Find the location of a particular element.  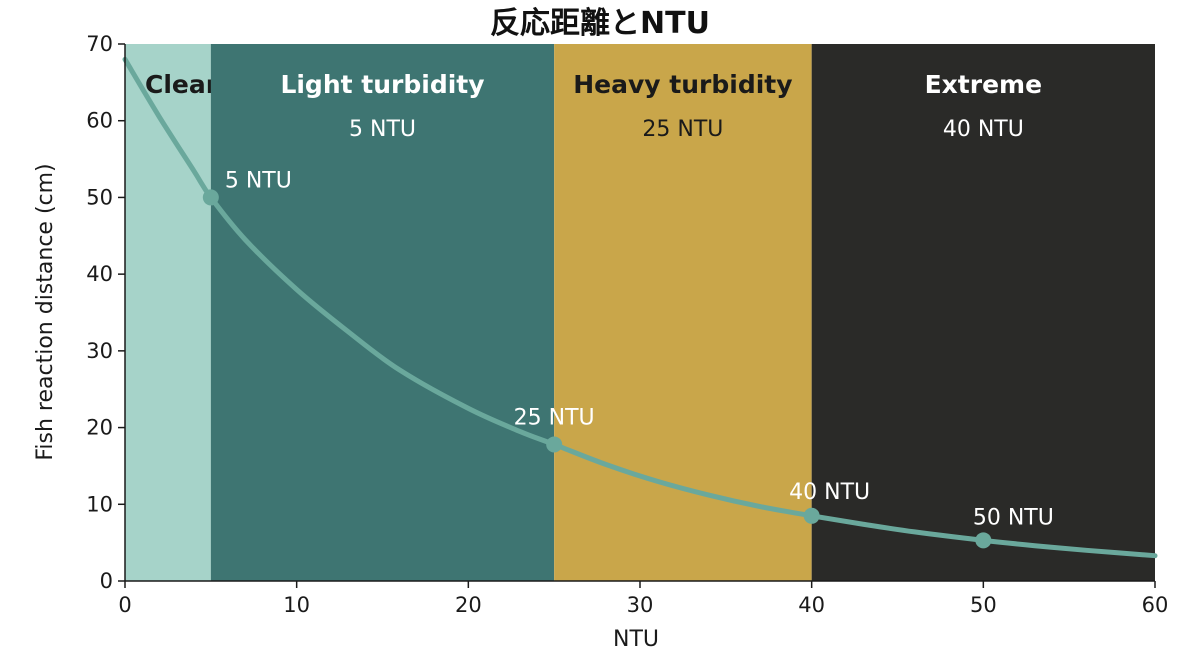

zone-name-label: Light turbidity is located at coordinates (382, 84).